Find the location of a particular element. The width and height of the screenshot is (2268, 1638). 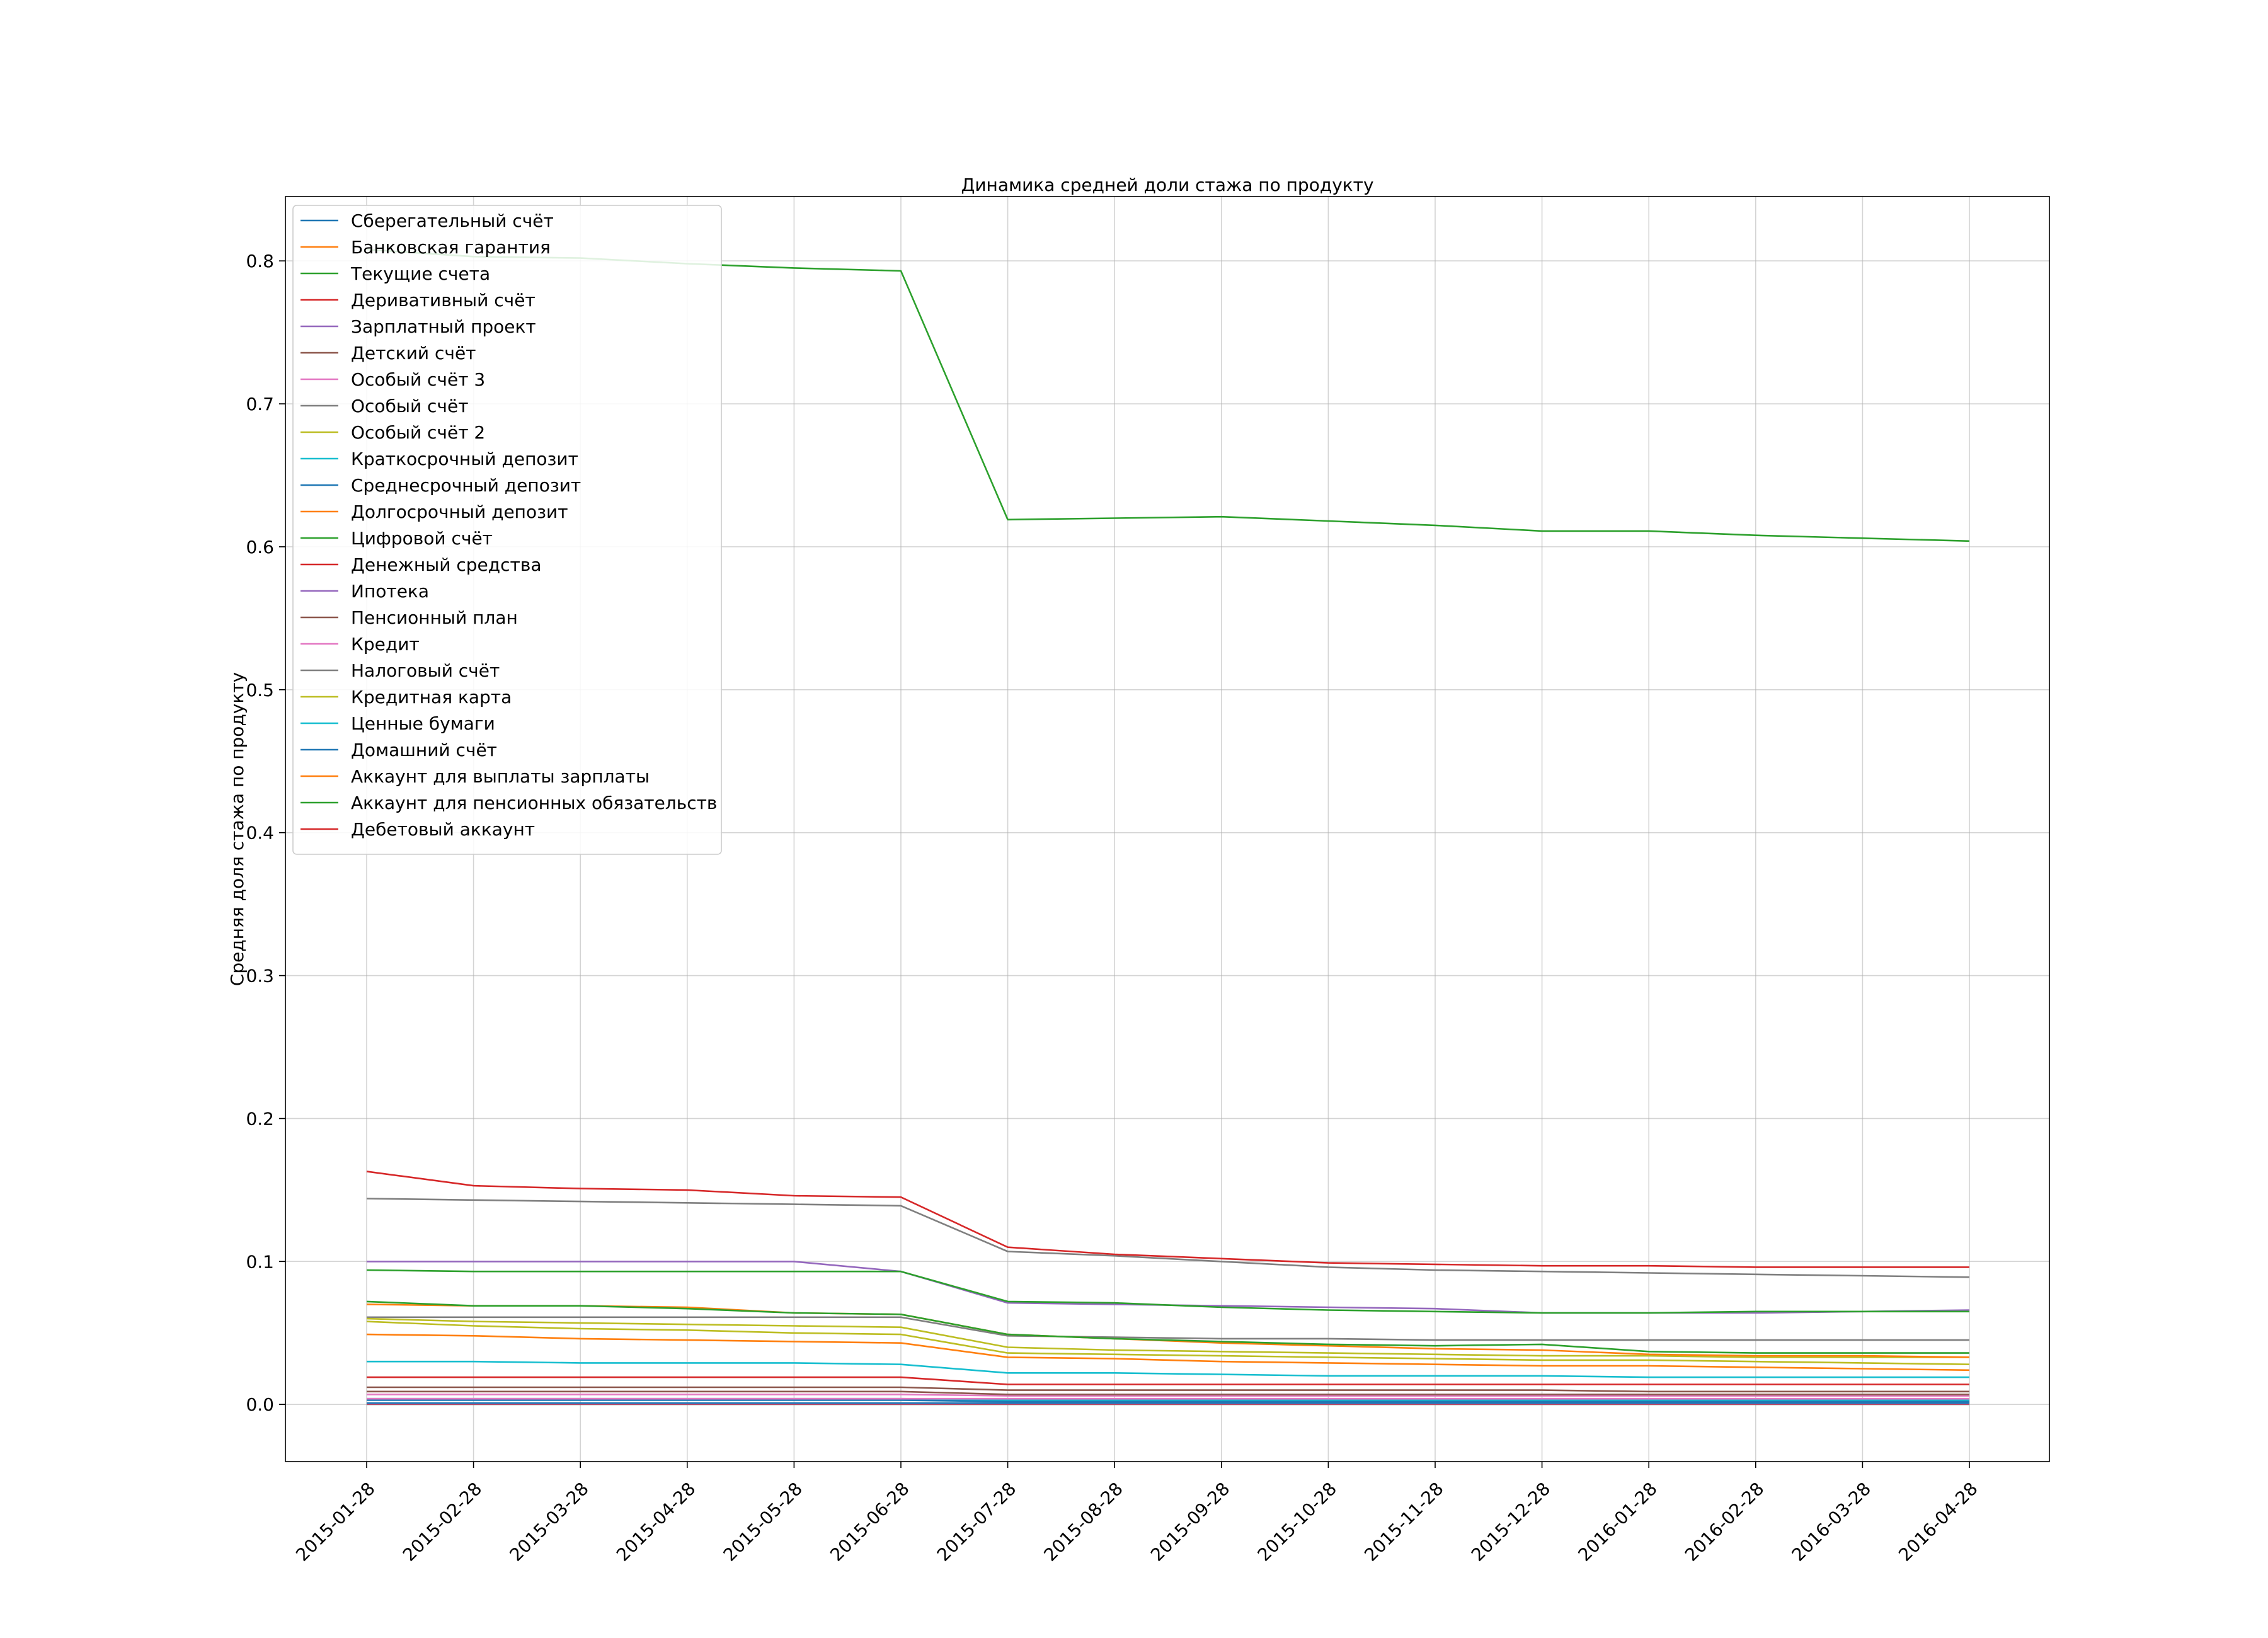

y-axis-ticks: 0.0 0.1 0.2 0.3 0.4 0.5 0.6 0.7 0.8 is located at coordinates (265, 833).